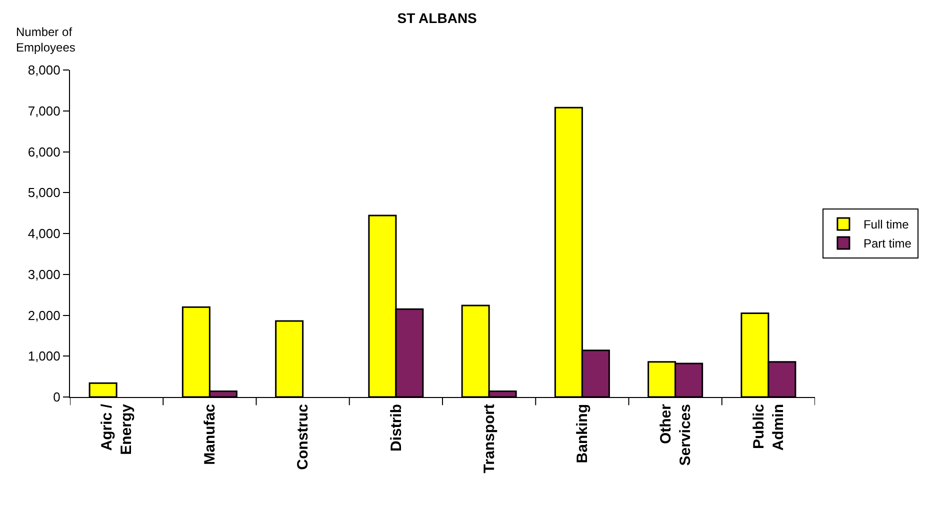 The width and height of the screenshot is (930, 522). I want to click on y-tick-label: 6,000, so click(44, 152).